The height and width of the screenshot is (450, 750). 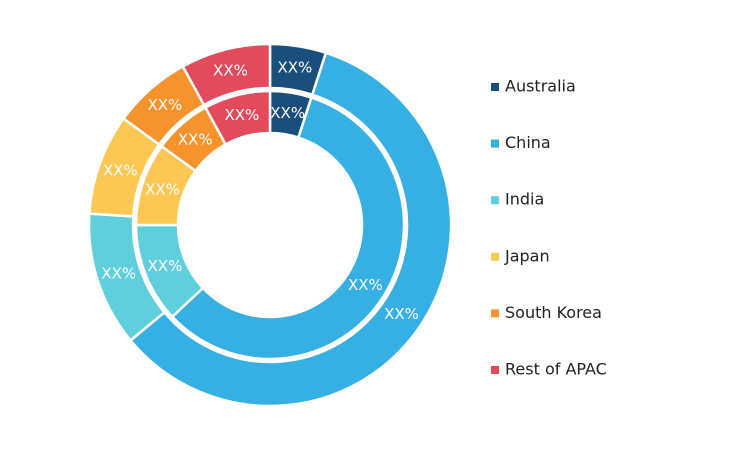 I want to click on legend-label: South Korea, so click(x=553, y=312).